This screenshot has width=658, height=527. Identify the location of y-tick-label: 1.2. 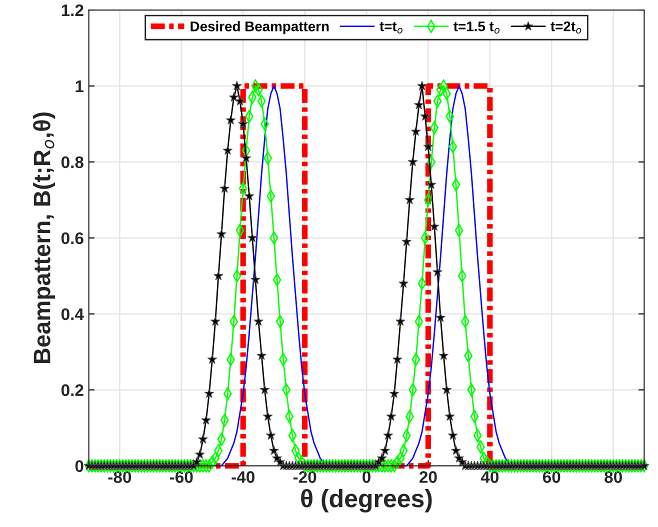
(73, 10).